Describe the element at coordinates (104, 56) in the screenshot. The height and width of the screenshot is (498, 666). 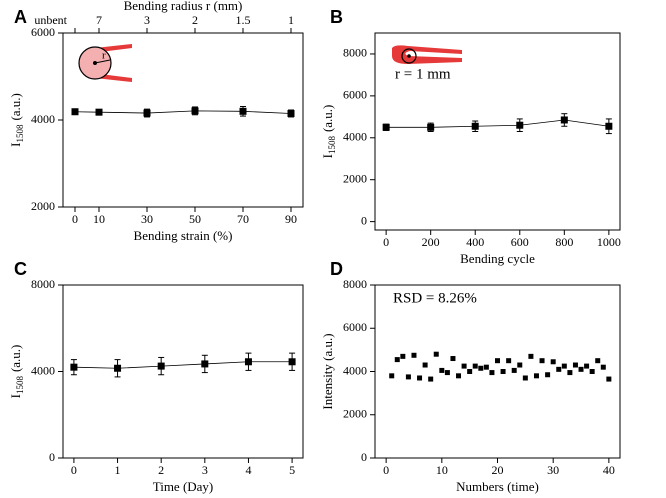
I see `inset-label: r` at that location.